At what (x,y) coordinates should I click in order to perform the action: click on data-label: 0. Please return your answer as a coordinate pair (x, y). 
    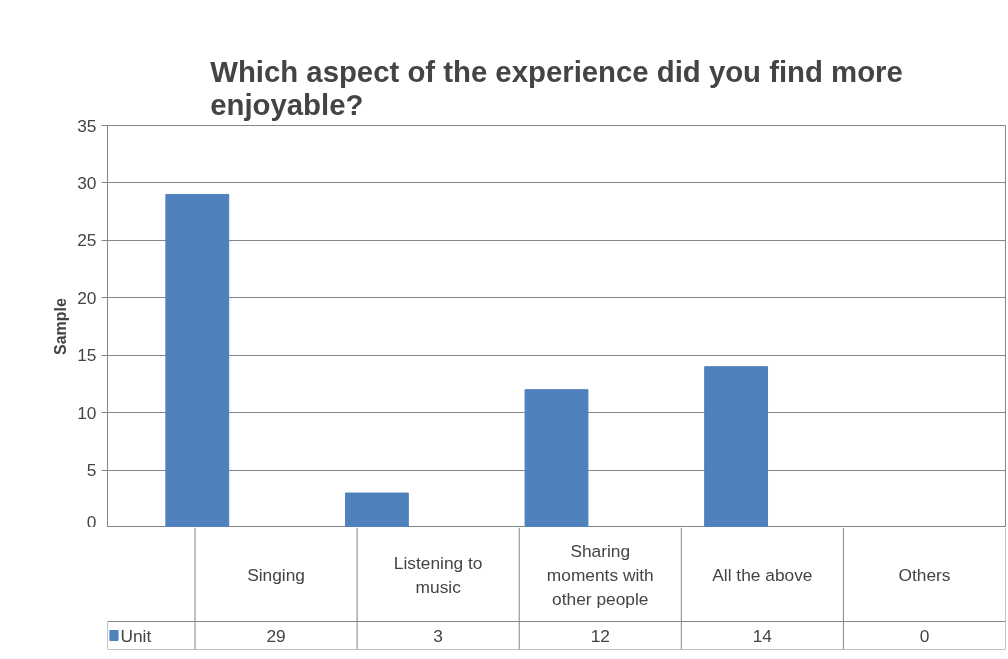
    Looking at the image, I should click on (924, 635).